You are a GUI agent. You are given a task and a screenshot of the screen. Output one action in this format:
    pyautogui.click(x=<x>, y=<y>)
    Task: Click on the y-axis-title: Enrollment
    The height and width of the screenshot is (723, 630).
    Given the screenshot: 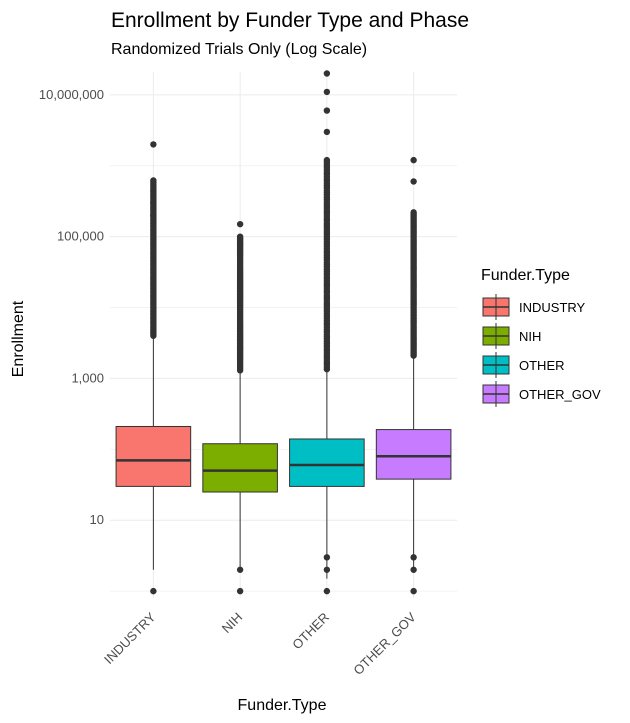 What is the action you would take?
    pyautogui.click(x=18, y=338)
    